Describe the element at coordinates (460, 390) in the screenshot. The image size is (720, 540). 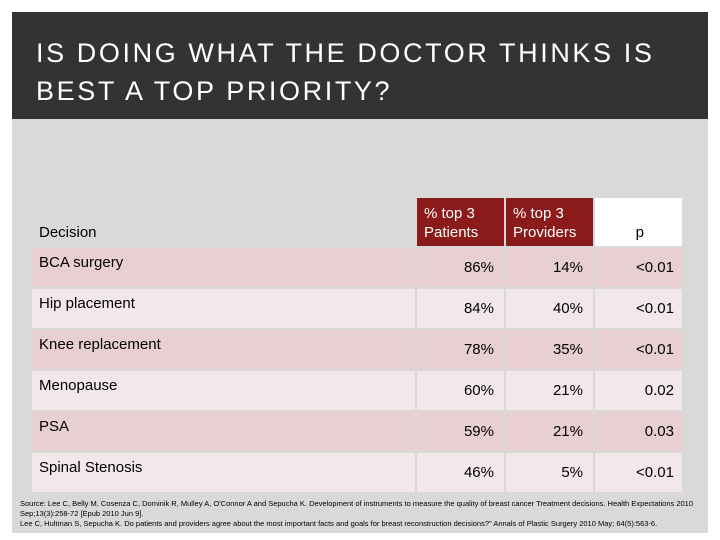
I see `cell-patients: 60%` at that location.